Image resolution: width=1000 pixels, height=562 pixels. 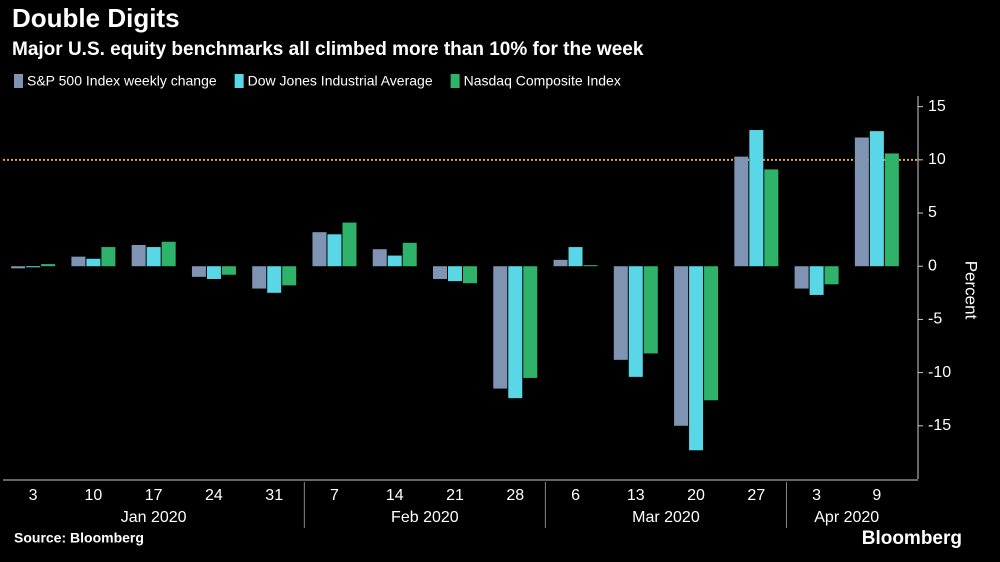 What do you see at coordinates (932, 212) in the screenshot?
I see `y-tick-label: 5` at bounding box center [932, 212].